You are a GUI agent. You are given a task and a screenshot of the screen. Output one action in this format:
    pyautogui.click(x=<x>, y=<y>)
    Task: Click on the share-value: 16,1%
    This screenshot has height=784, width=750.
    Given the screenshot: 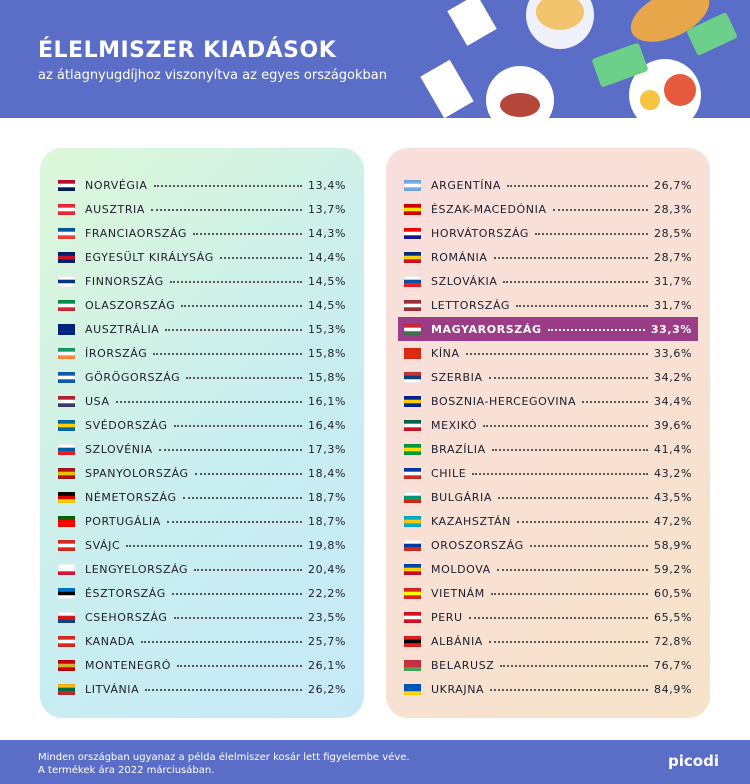 What is the action you would take?
    pyautogui.click(x=327, y=401)
    